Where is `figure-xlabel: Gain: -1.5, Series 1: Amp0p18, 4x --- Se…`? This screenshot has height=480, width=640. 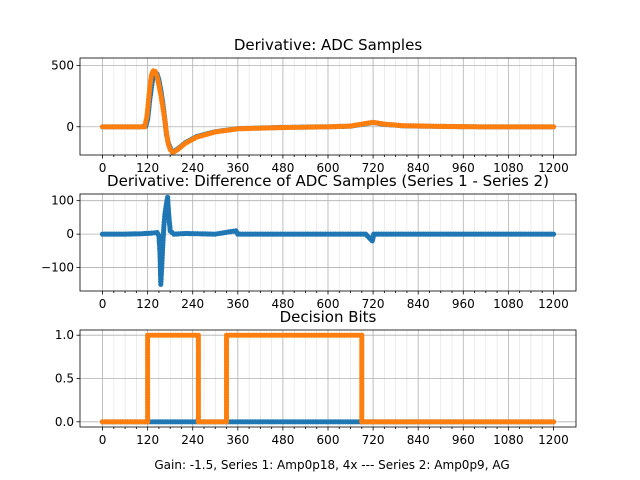
figure-xlabel: Gain: -1.5, Series 1: Amp0p18, 4x --- Se… is located at coordinates (331, 465).